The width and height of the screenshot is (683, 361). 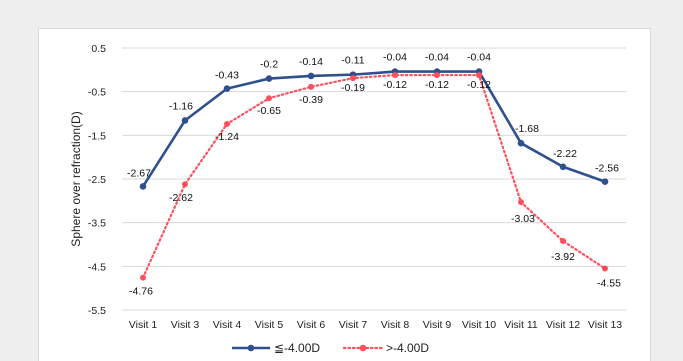 I want to click on x-tick-label: Visit 11, so click(x=521, y=325).